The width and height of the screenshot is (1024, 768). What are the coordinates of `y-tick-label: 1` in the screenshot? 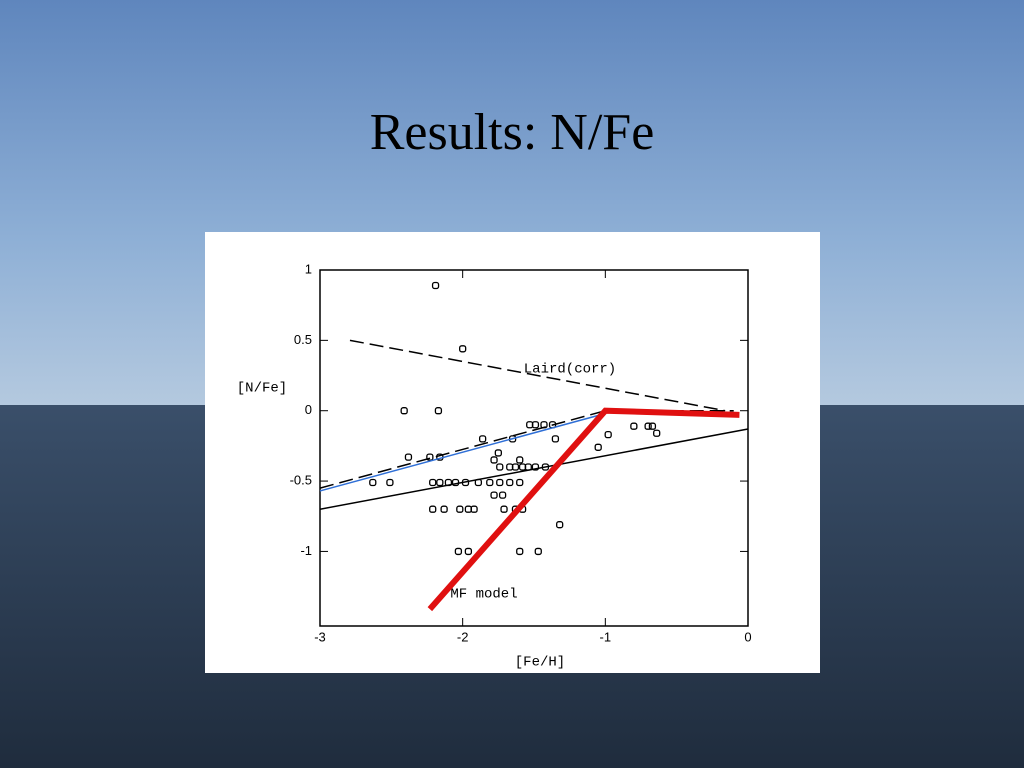 It's located at (308, 268).